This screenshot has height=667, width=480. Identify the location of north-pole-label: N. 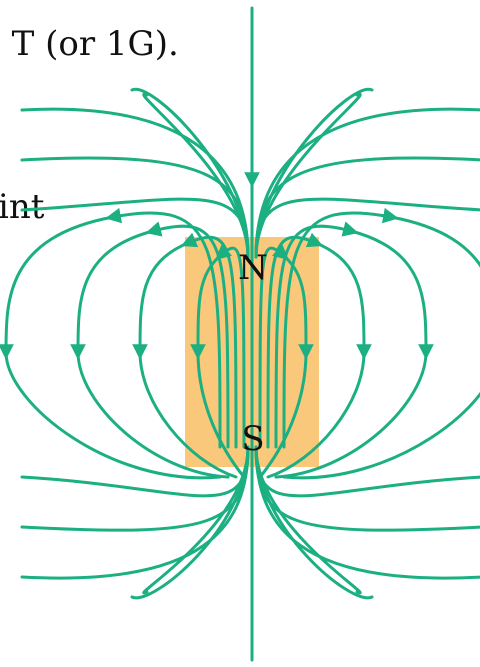
(253, 268).